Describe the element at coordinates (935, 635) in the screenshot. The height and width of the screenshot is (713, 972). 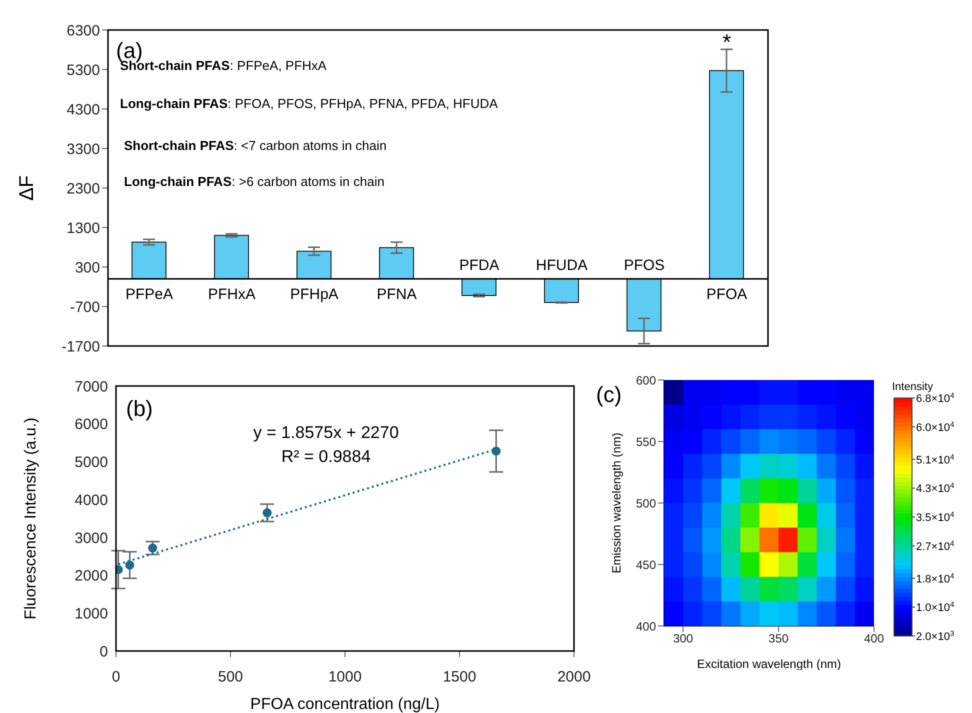
I see `color-bar-label: 2.0×10$^{3}$` at that location.